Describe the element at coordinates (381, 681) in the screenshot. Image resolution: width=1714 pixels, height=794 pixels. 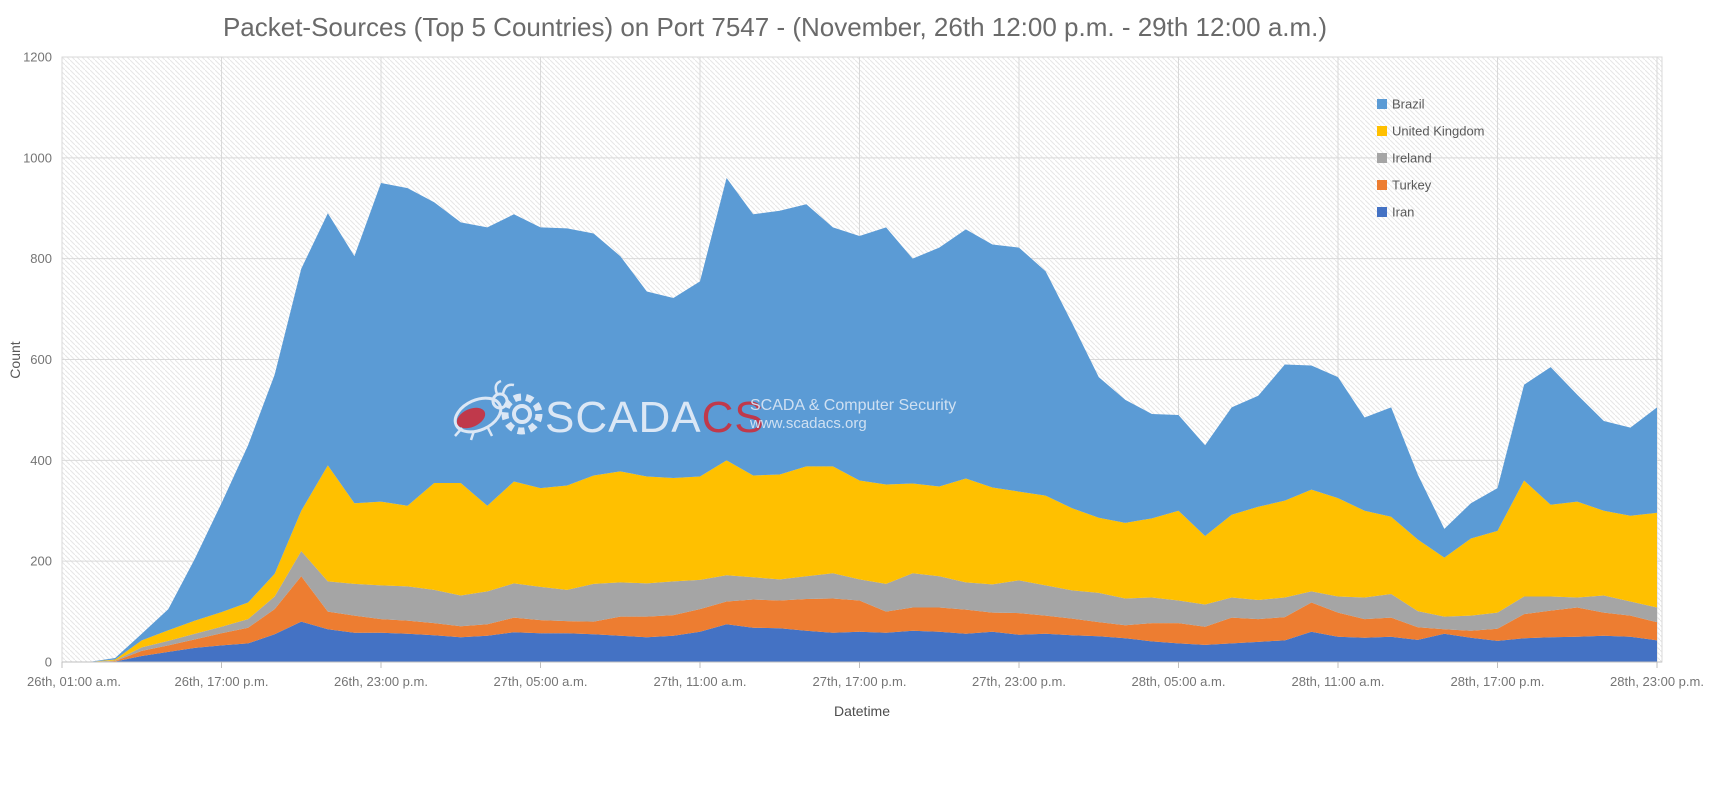
I see `x-tick-label: 26th, 23:00 p.m.` at that location.